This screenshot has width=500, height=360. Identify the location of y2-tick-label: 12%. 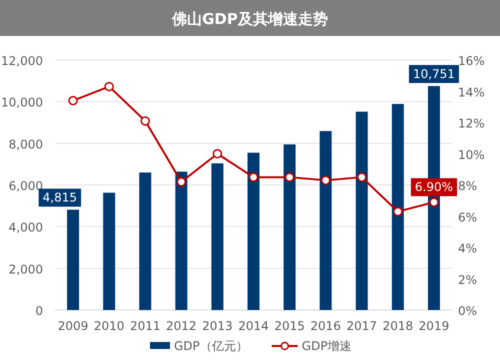
(471, 123).